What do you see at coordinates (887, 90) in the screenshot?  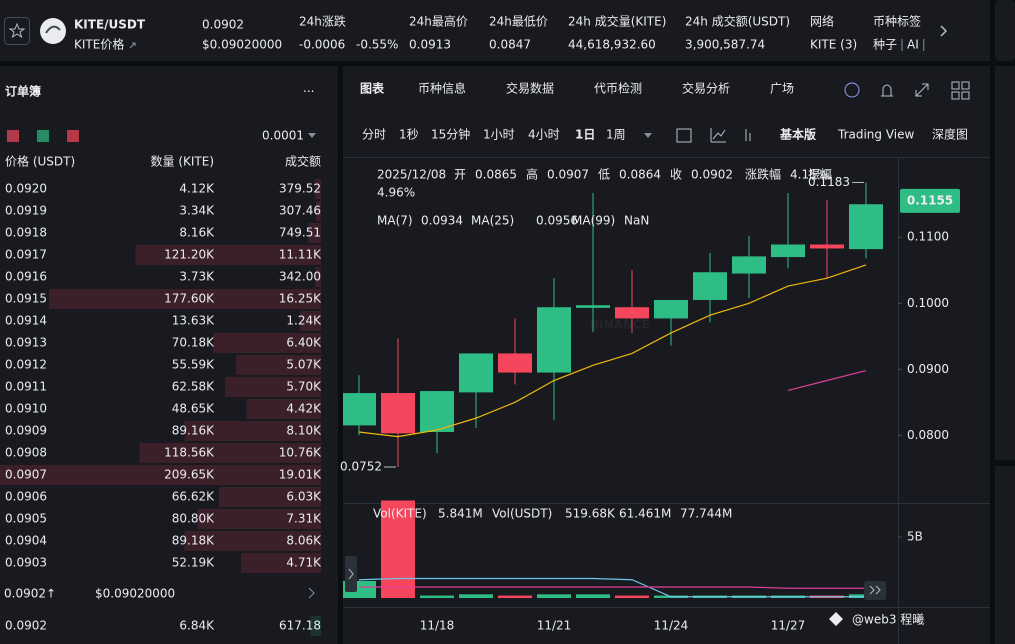 I see `bell-icon` at bounding box center [887, 90].